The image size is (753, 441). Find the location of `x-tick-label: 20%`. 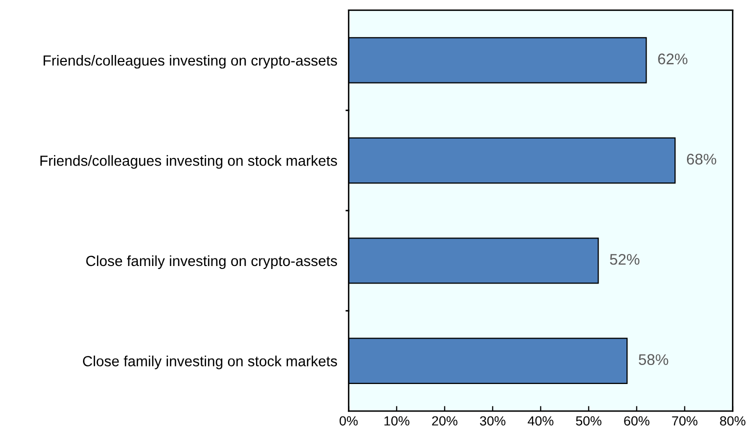

x-tick-label: 20% is located at coordinates (445, 421).